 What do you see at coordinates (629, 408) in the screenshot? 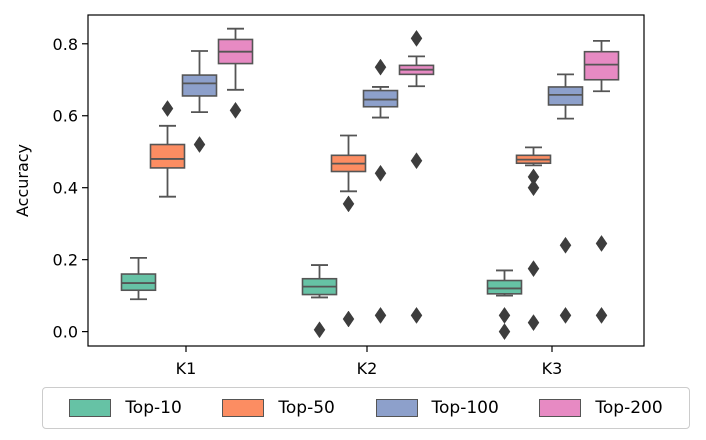
I see `legend-label: Top-200` at bounding box center [629, 408].